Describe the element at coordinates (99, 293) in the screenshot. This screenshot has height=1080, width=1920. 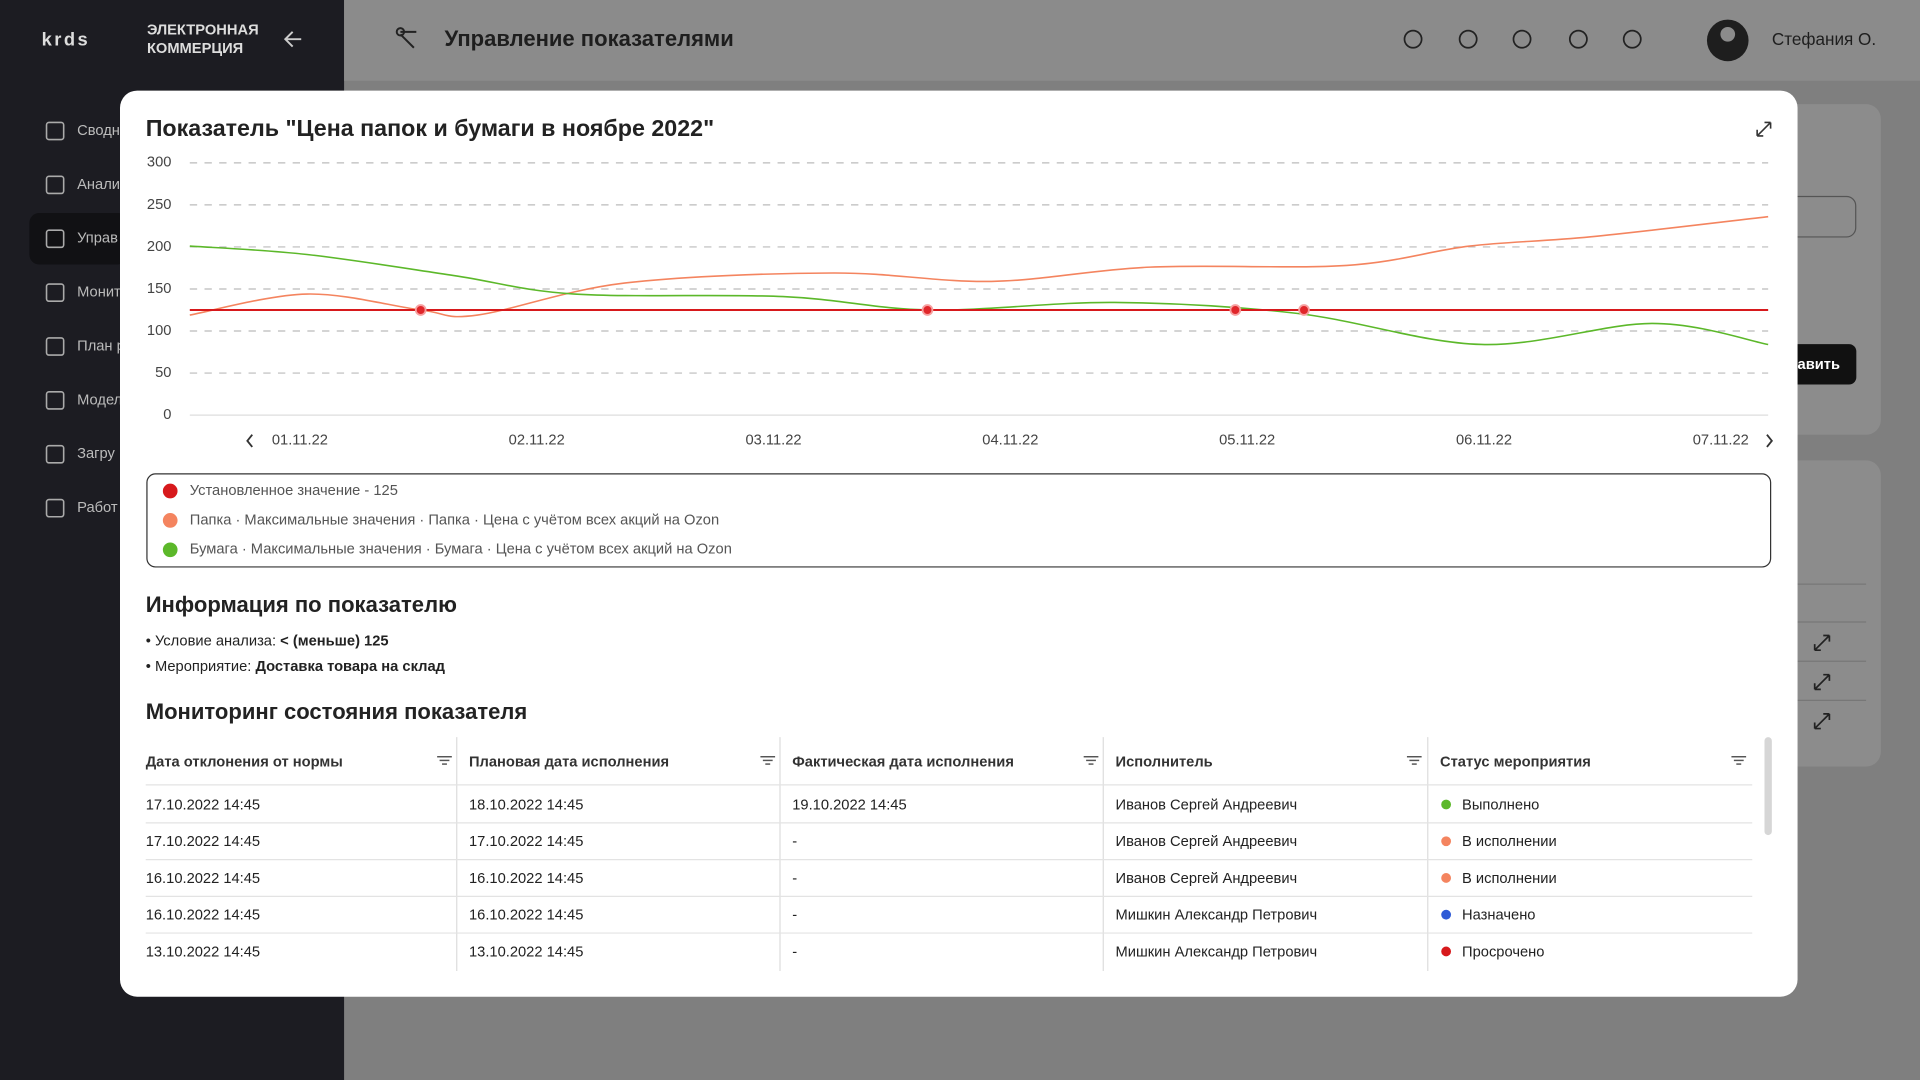
I see `nav-item: Монит` at that location.